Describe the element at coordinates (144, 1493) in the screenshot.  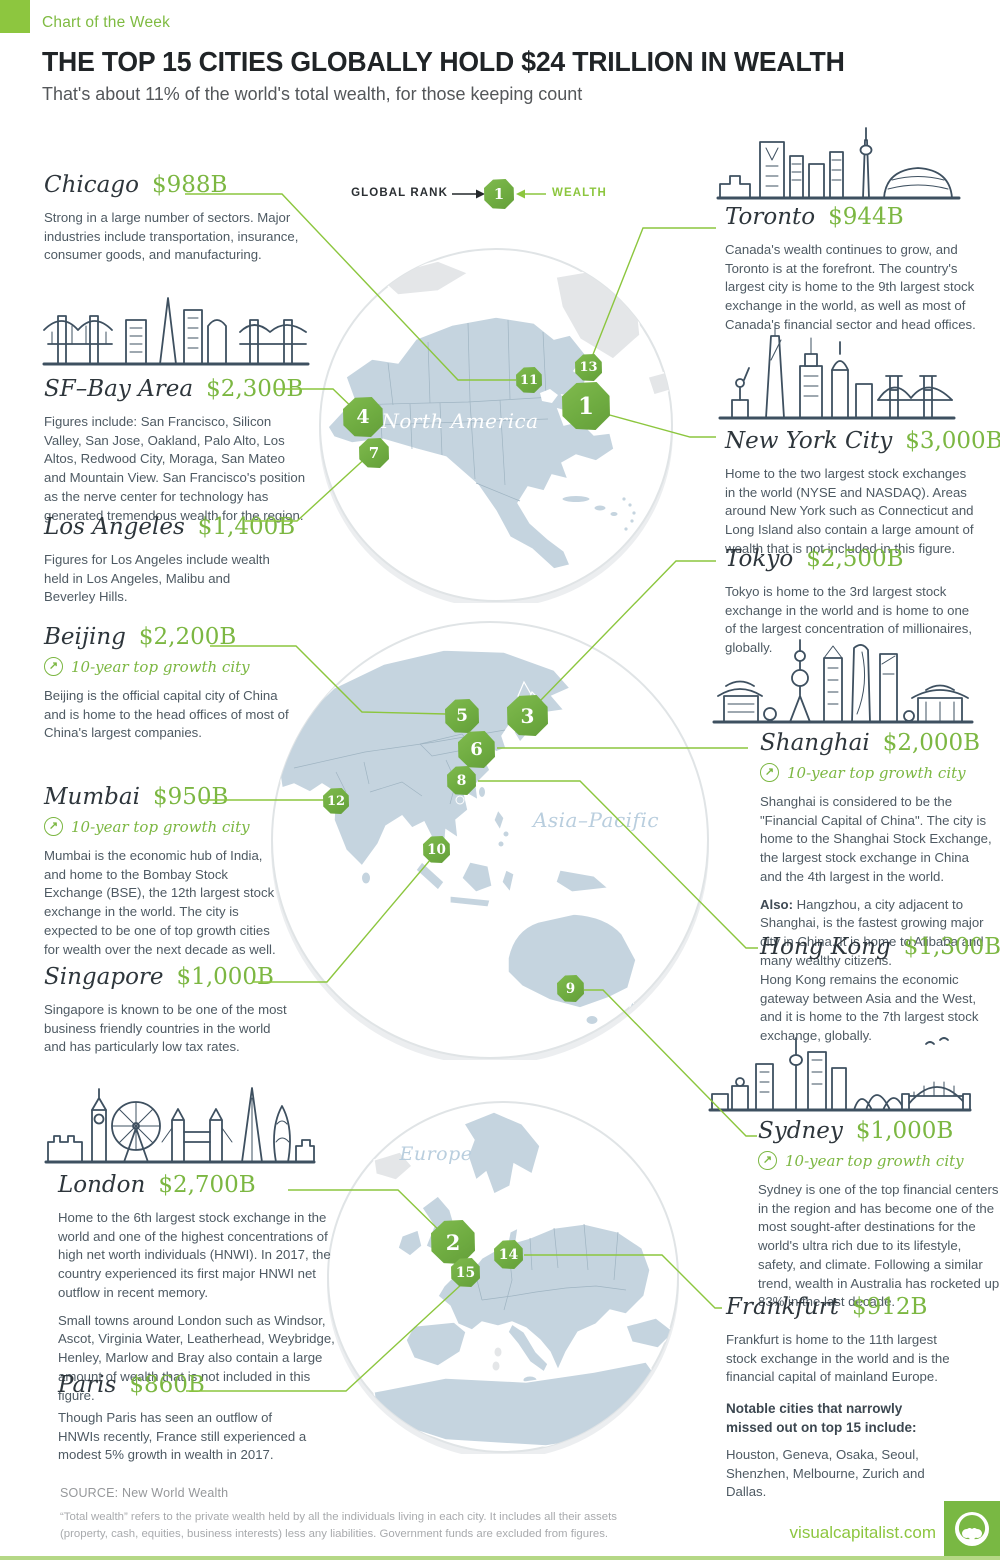
I see `source-note: SOURCE: New World Wealth` at that location.